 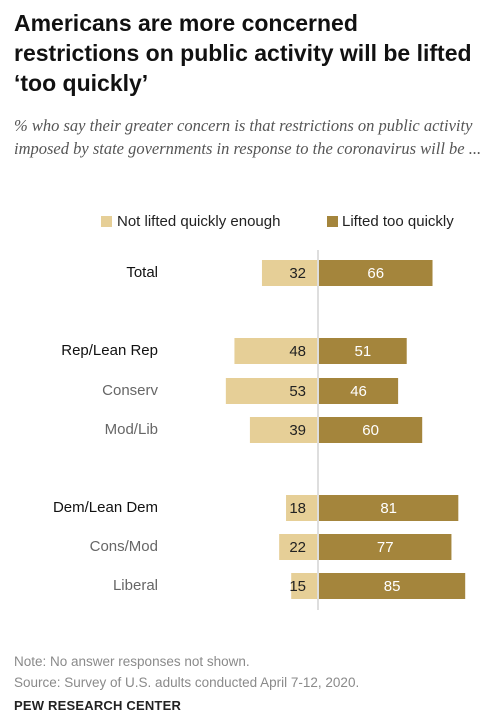 What do you see at coordinates (198, 221) in the screenshot?
I see `legend-label-not-lifted: Not lifted quickly enough` at bounding box center [198, 221].